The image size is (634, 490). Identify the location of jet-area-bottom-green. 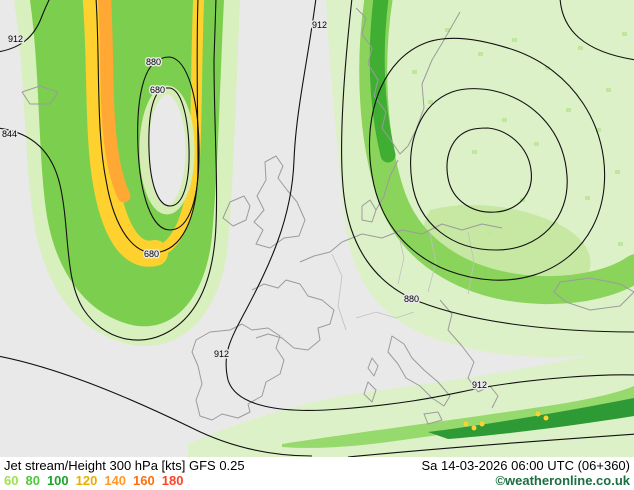
(458, 417).